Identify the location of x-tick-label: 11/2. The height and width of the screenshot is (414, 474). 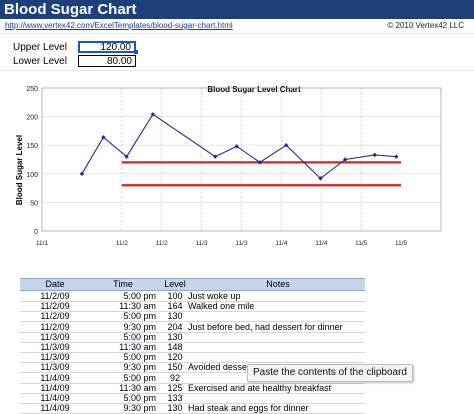
(122, 243).